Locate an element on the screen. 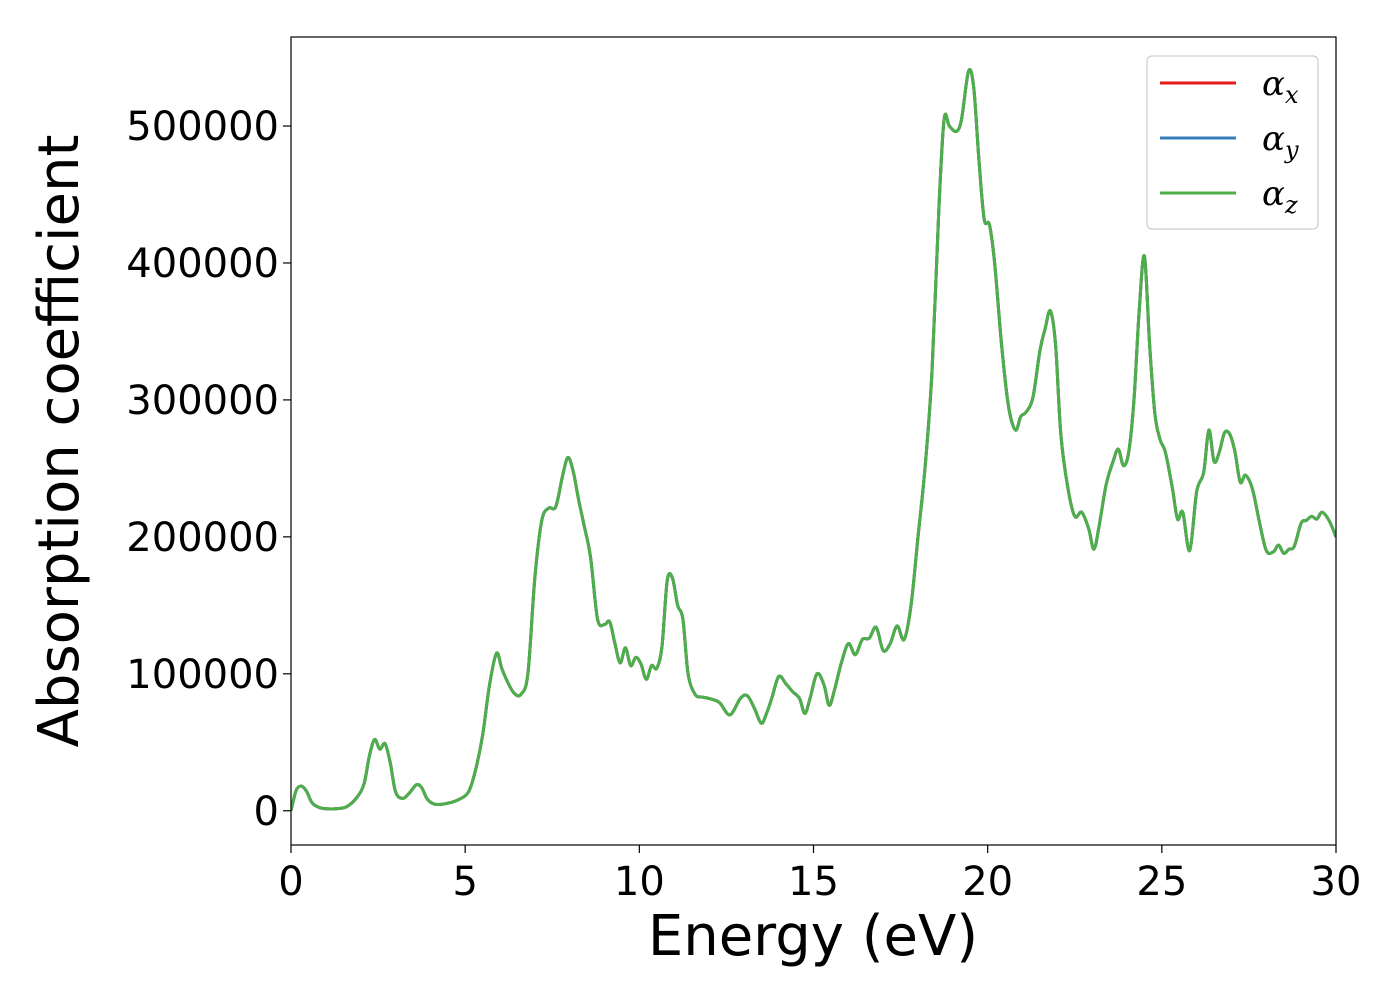  y-axis-title: Absorption coefficient is located at coordinates (59, 441).